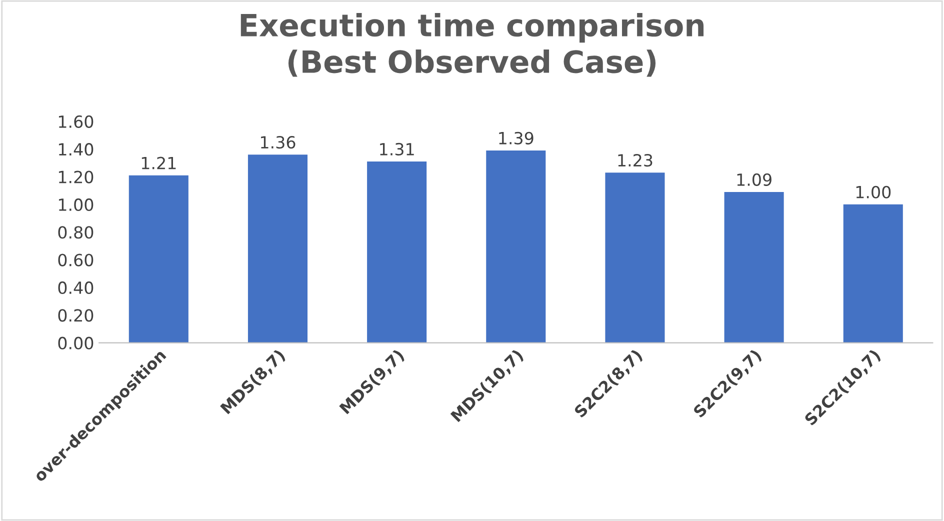  I want to click on data-label: 1.09, so click(754, 179).